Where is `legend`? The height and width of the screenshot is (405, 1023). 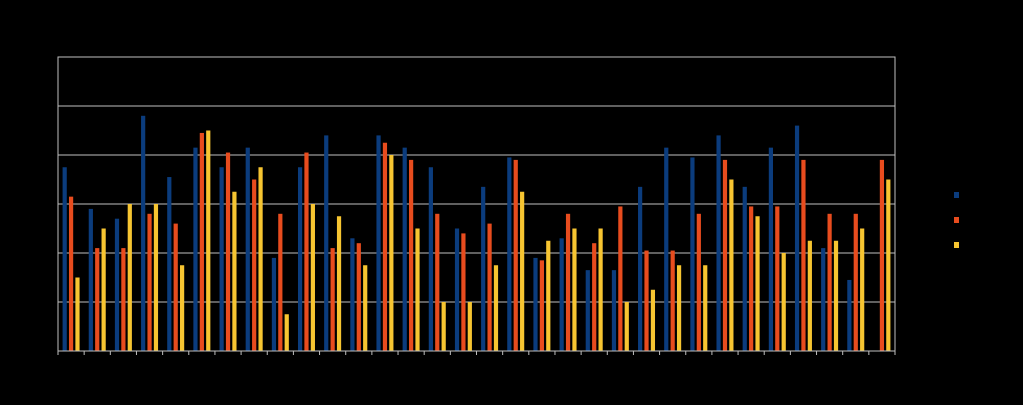 legend is located at coordinates (956, 220).